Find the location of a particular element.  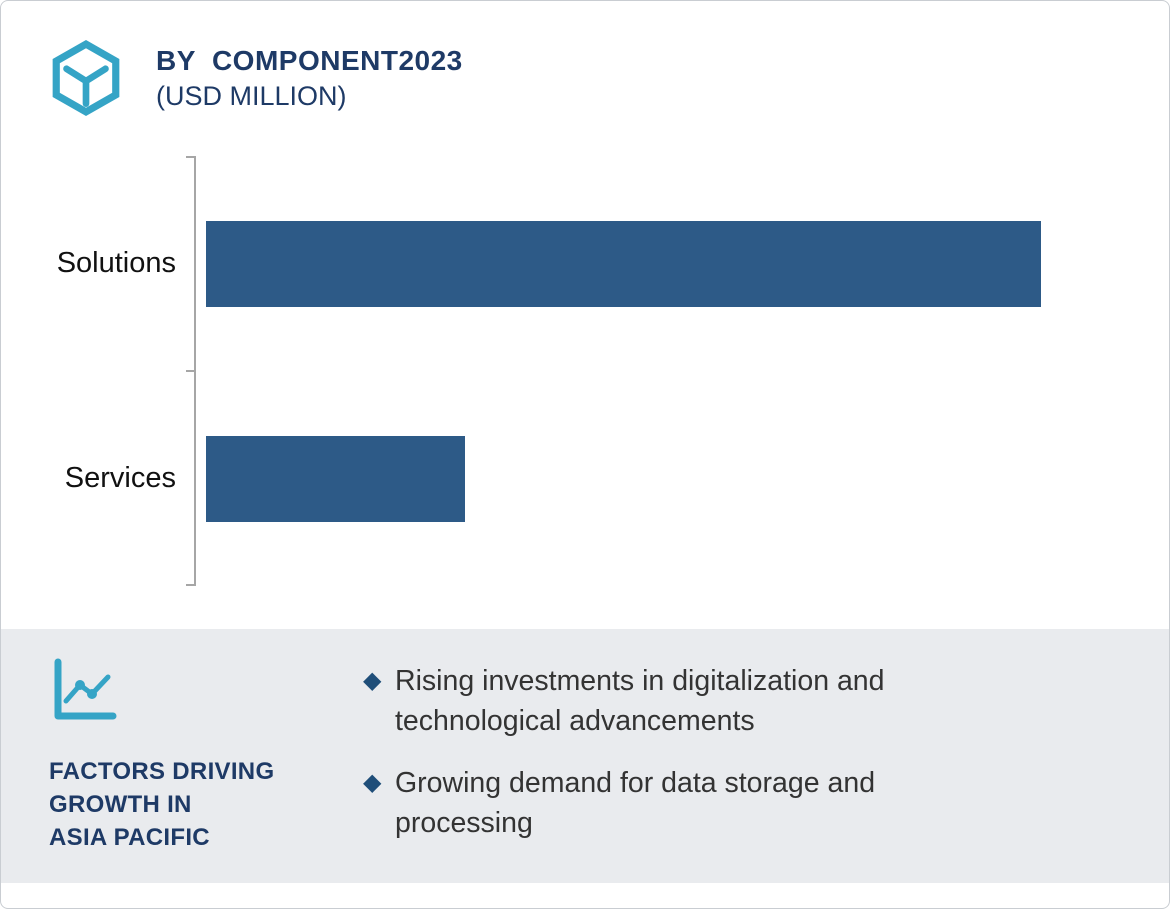

factors-heading-line: GROWTH IN is located at coordinates (120, 804).